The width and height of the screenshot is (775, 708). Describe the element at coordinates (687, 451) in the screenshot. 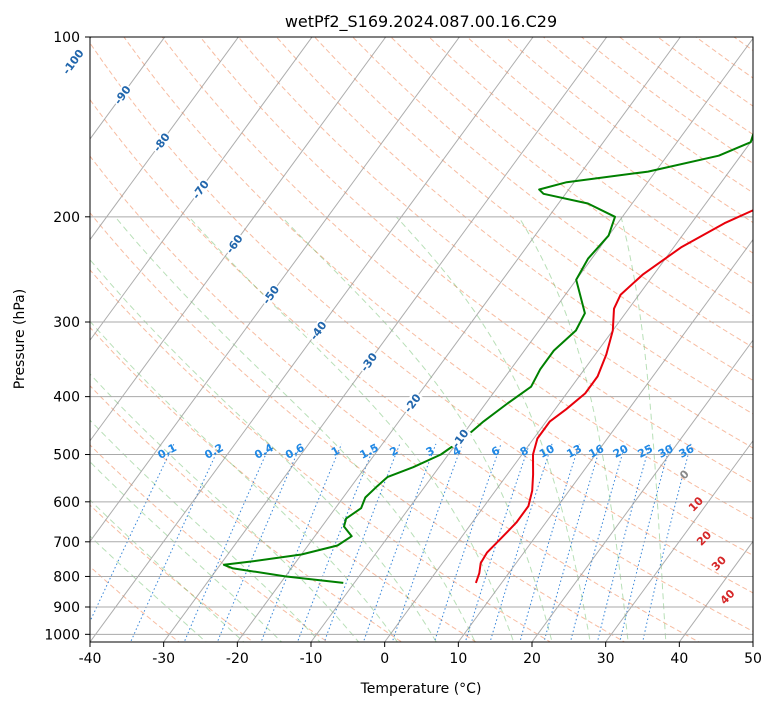

I see `mixing-ratio-label: 36` at that location.